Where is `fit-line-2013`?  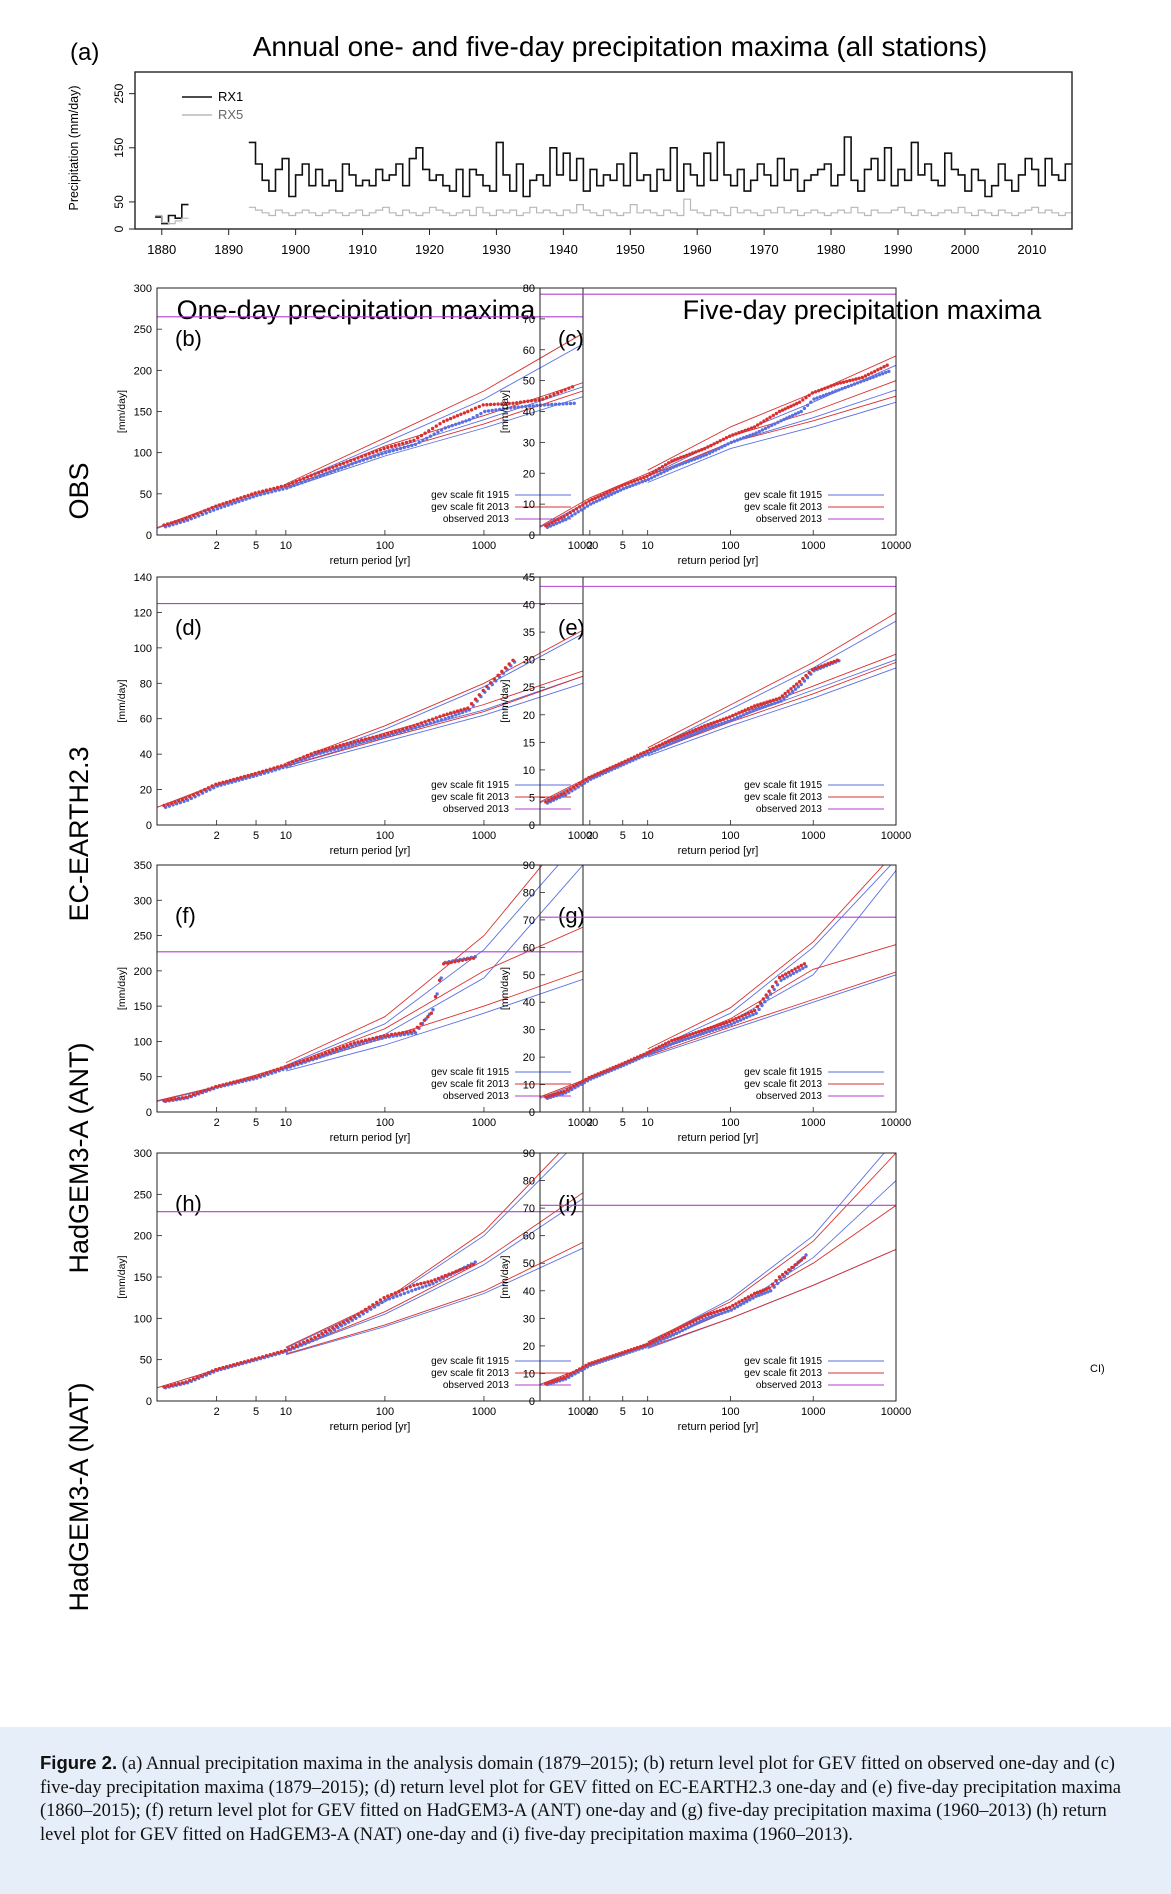 fit-line-2013 is located at coordinates (370, 1290).